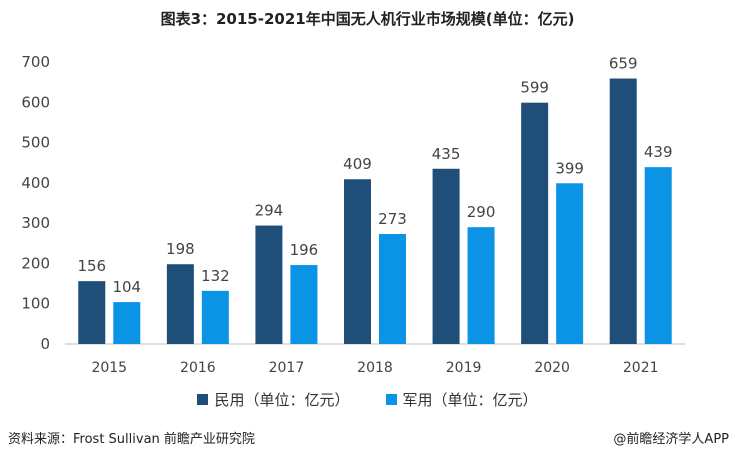 Image resolution: width=735 pixels, height=457 pixels. Describe the element at coordinates (671, 439) in the screenshot. I see `footer-brand: @前瞻经济学人APP` at that location.